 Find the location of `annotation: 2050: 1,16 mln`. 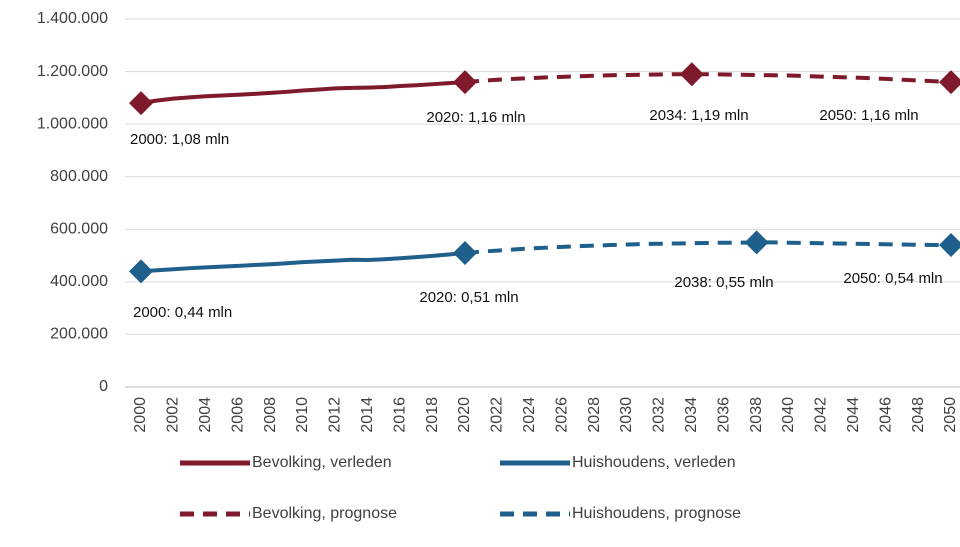

annotation: 2050: 1,16 mln is located at coordinates (868, 115).